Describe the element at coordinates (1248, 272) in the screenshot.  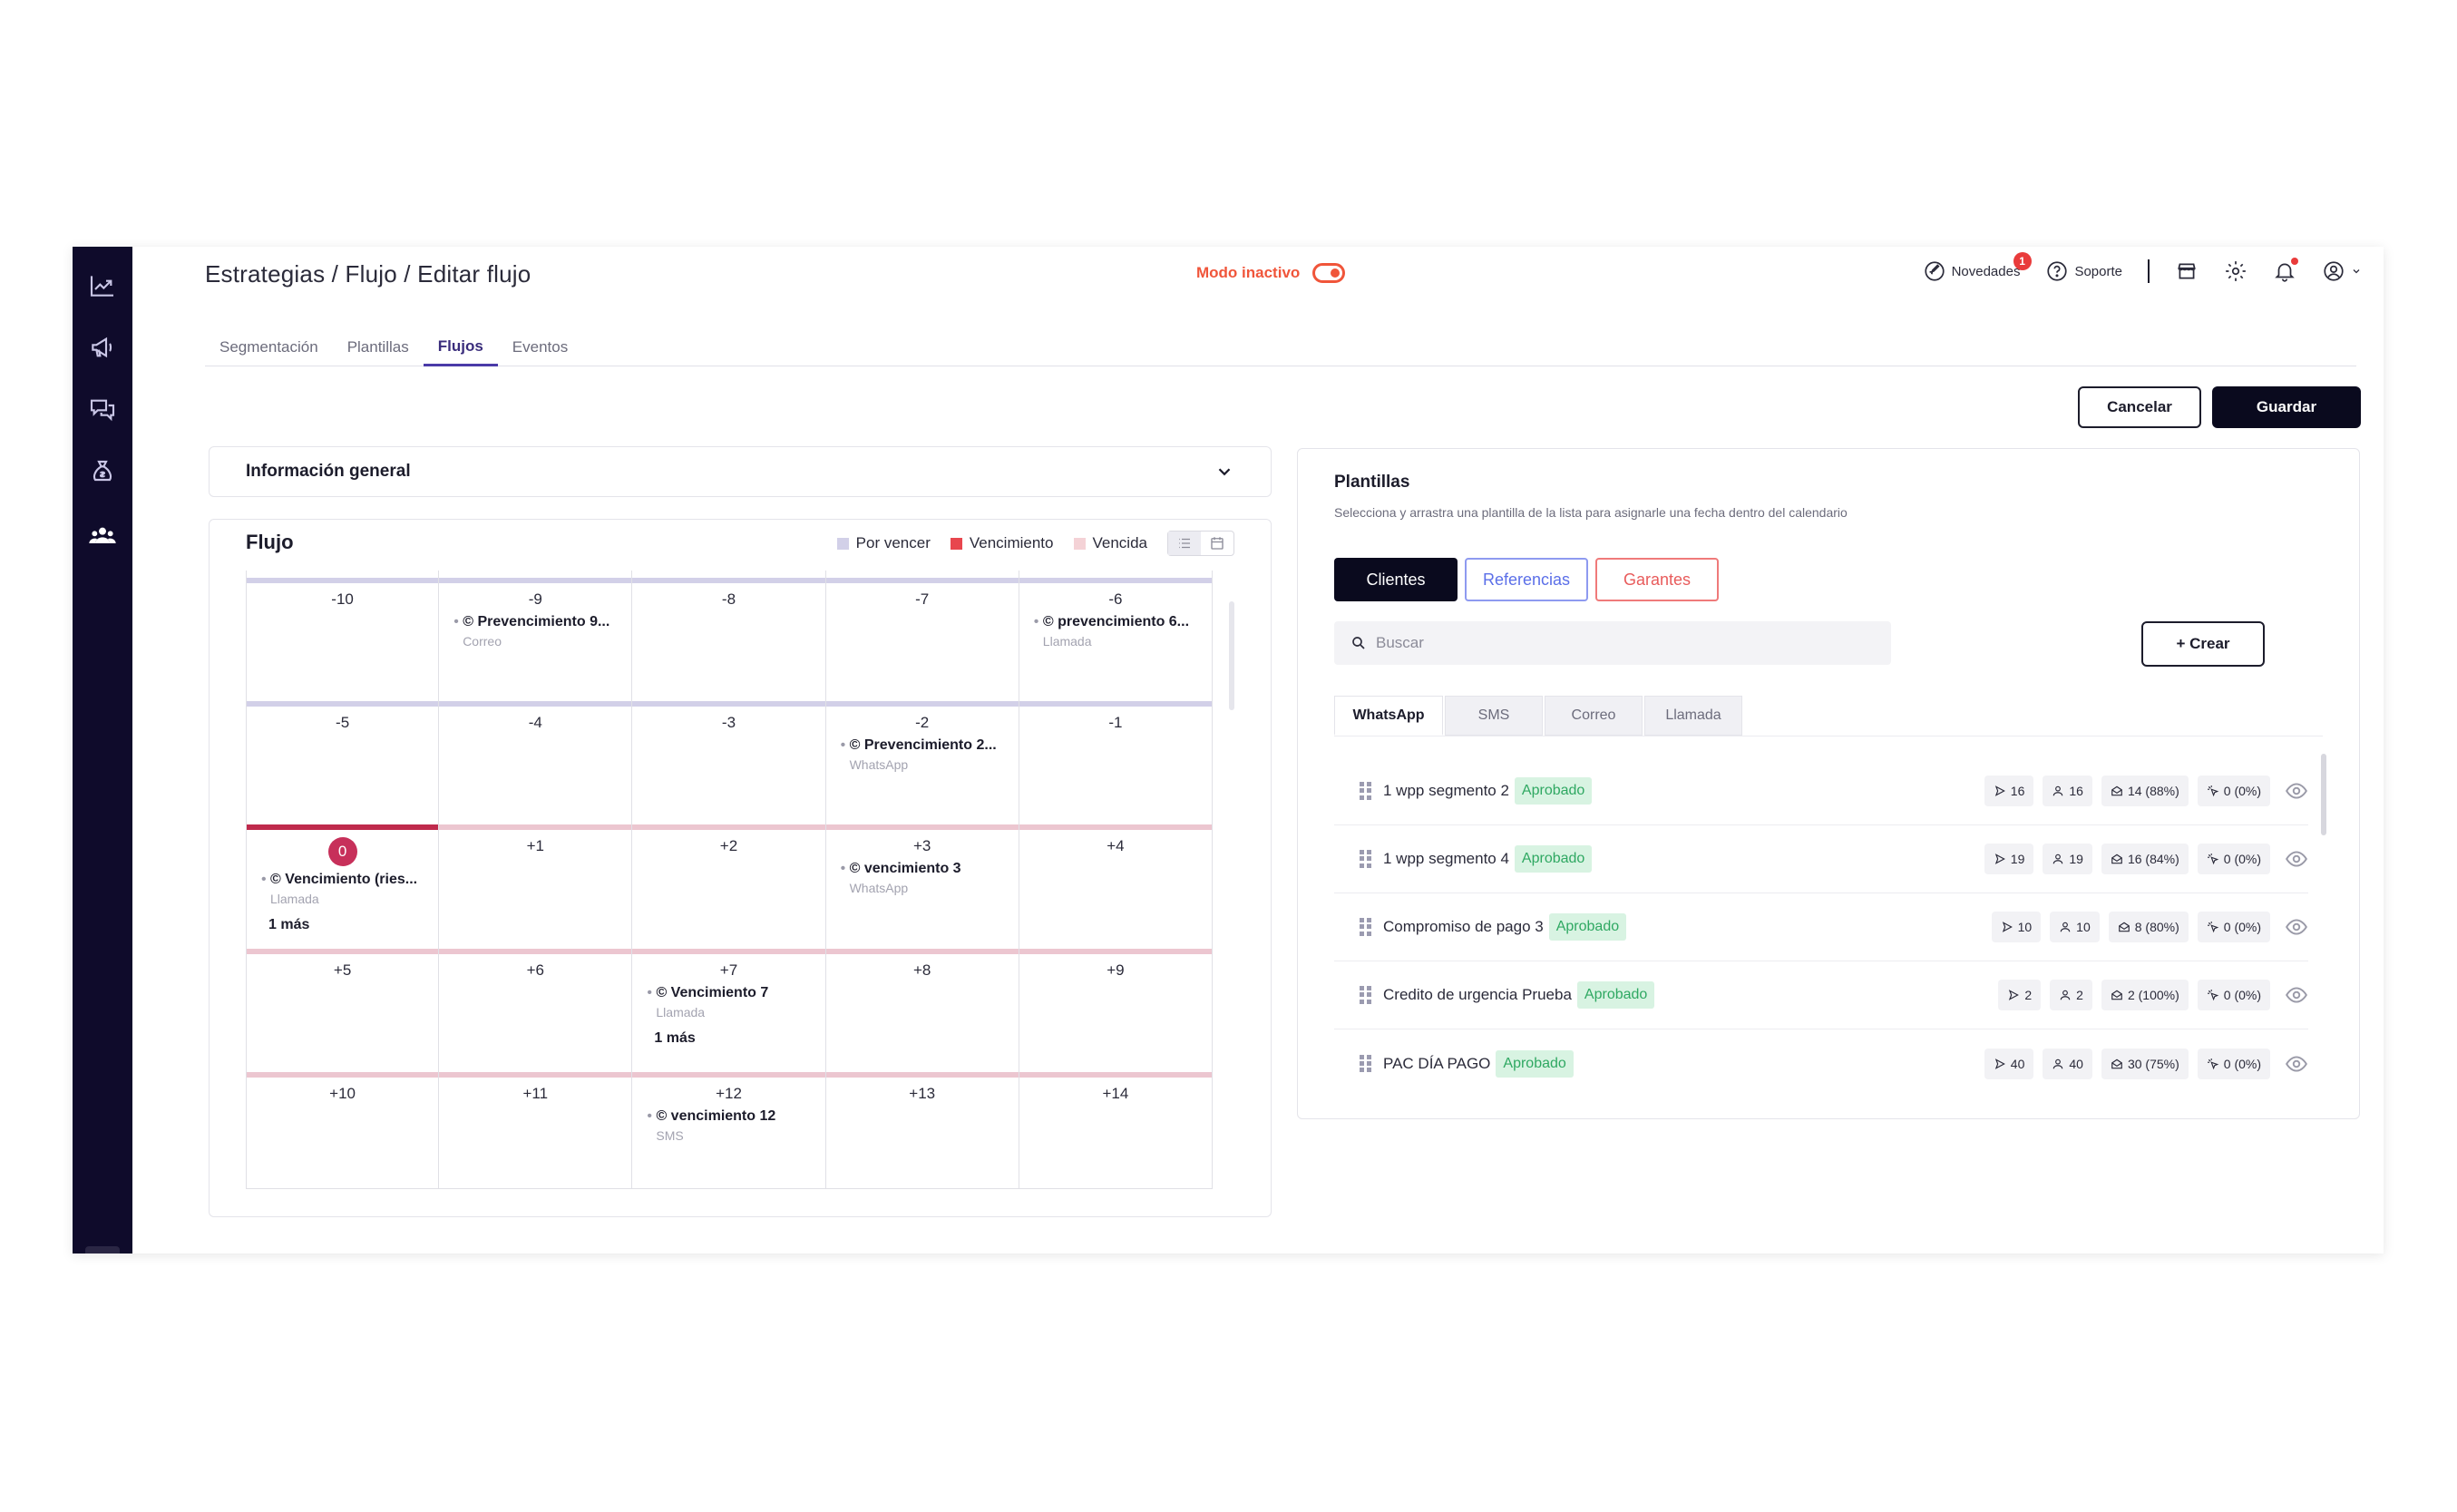
I see `mode-label: Modo inactivo` at that location.